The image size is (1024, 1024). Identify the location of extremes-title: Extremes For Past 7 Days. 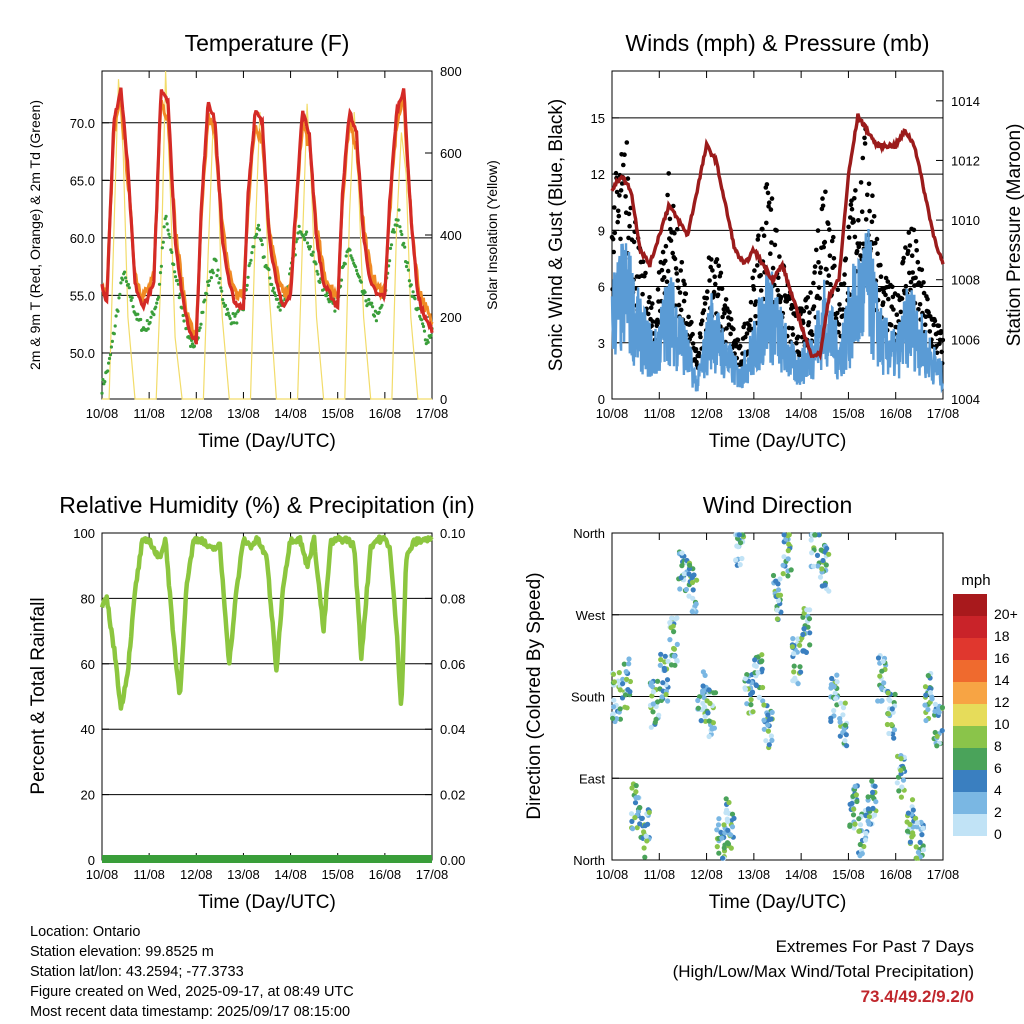
(874, 946).